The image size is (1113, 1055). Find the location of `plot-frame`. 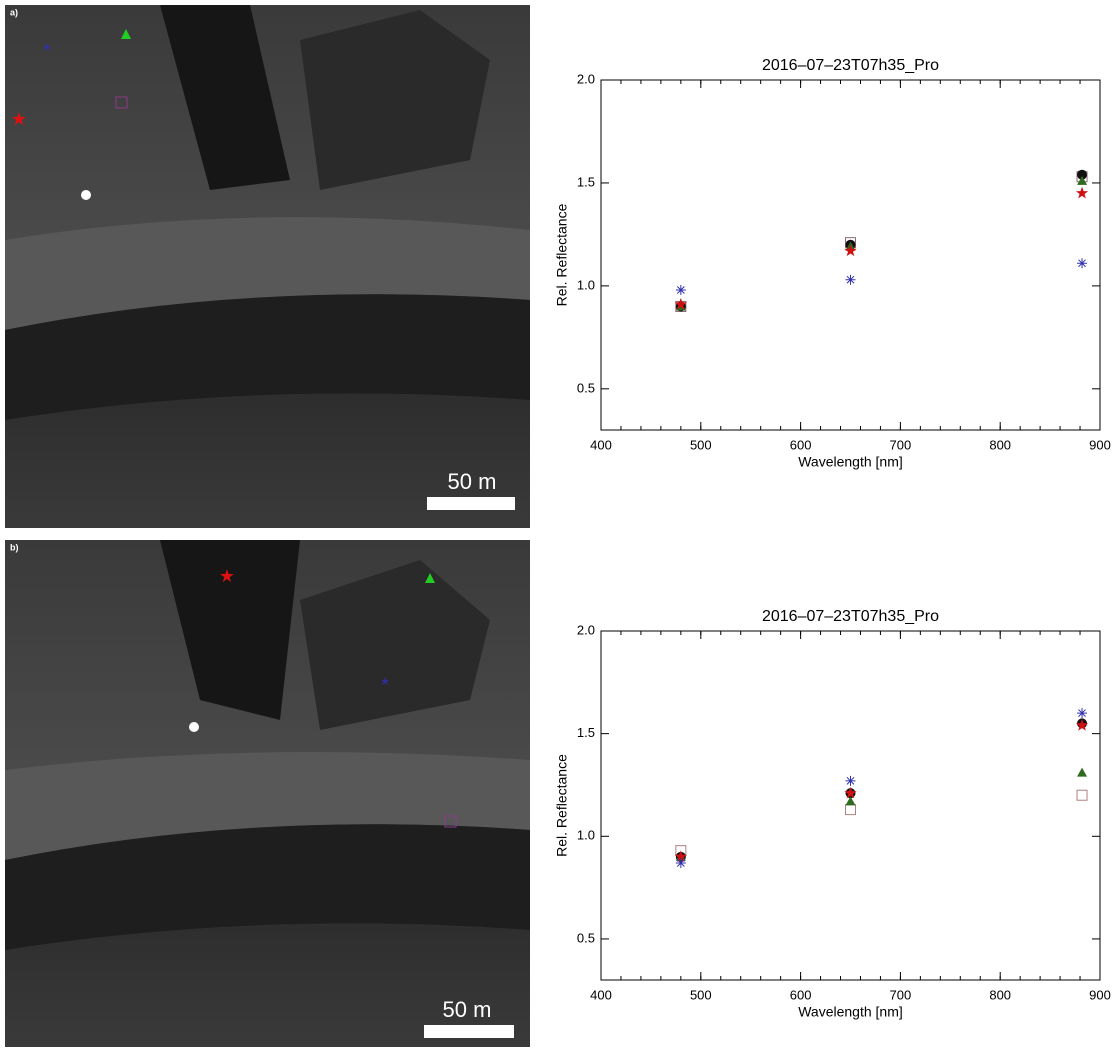

plot-frame is located at coordinates (850, 805).